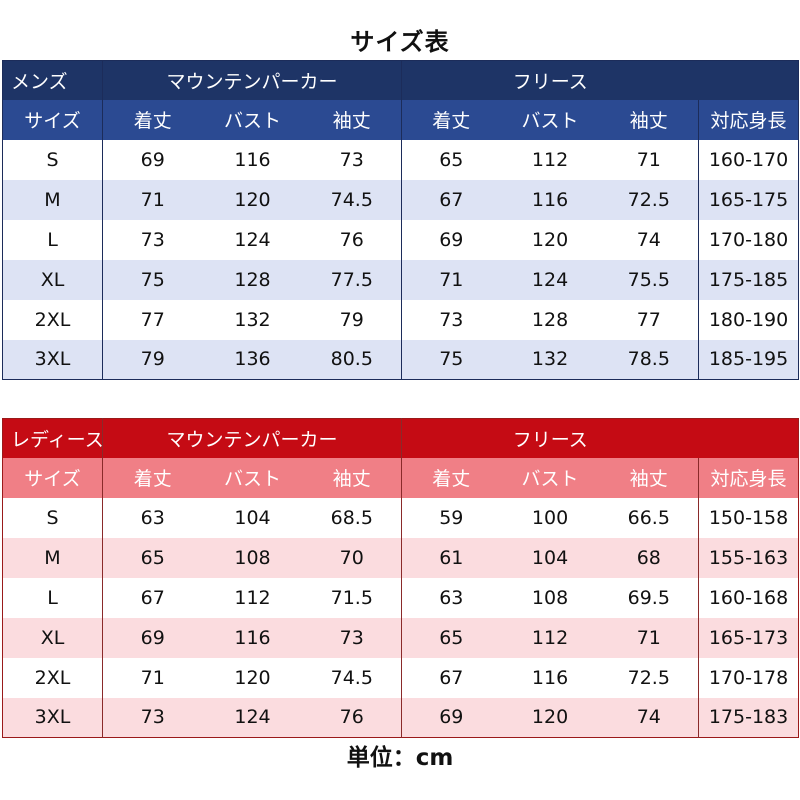 This screenshot has width=800, height=800. Describe the element at coordinates (52, 80) in the screenshot. I see `mens-category-label: メンズ` at that location.